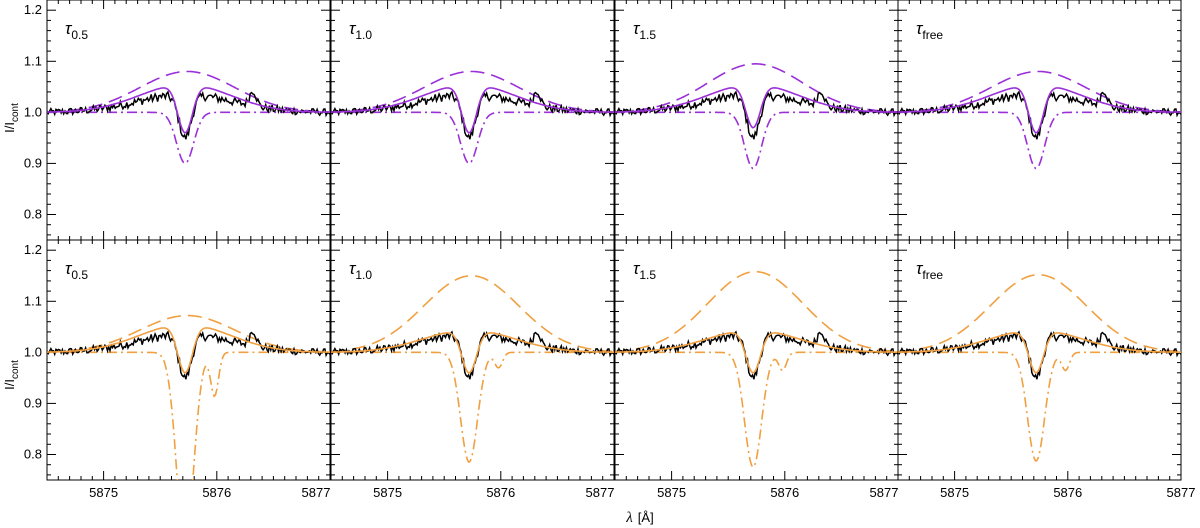 The image size is (1200, 528). I want to click on panel-1: τ0.5 0.8 0.9 1.0 1.1 1.2, so click(177, 120).